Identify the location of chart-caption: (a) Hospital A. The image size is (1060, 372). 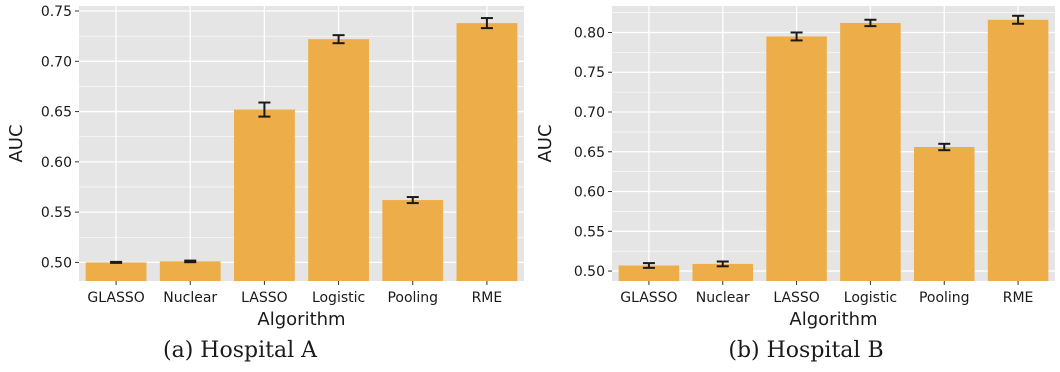
(240, 350).